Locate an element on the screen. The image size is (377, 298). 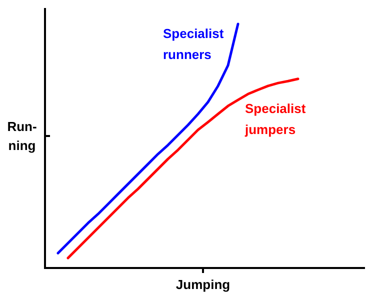
y-axis-title: Run-ning is located at coordinates (22, 136).